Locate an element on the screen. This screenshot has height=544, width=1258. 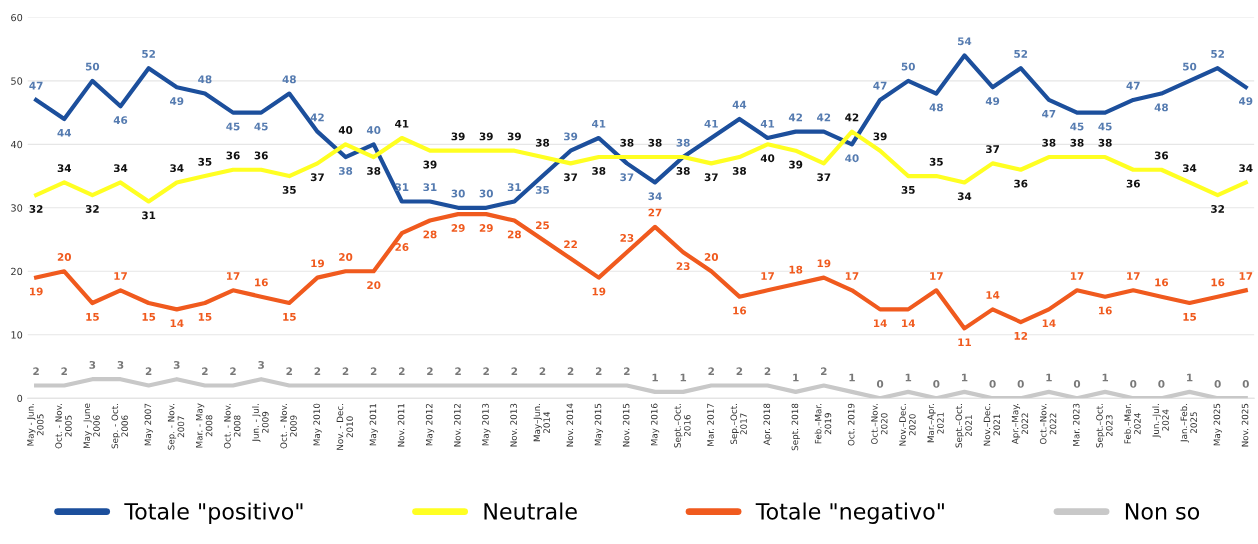
data-label: 18 is located at coordinates (796, 269).